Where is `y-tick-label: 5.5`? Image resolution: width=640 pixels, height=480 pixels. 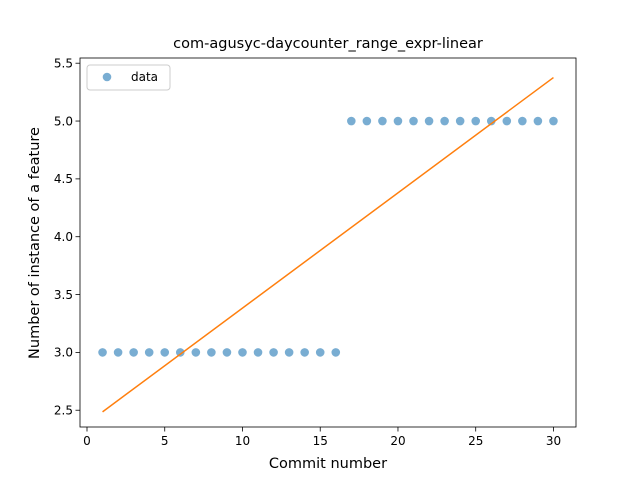
y-tick-label: 5.5 is located at coordinates (63, 64).